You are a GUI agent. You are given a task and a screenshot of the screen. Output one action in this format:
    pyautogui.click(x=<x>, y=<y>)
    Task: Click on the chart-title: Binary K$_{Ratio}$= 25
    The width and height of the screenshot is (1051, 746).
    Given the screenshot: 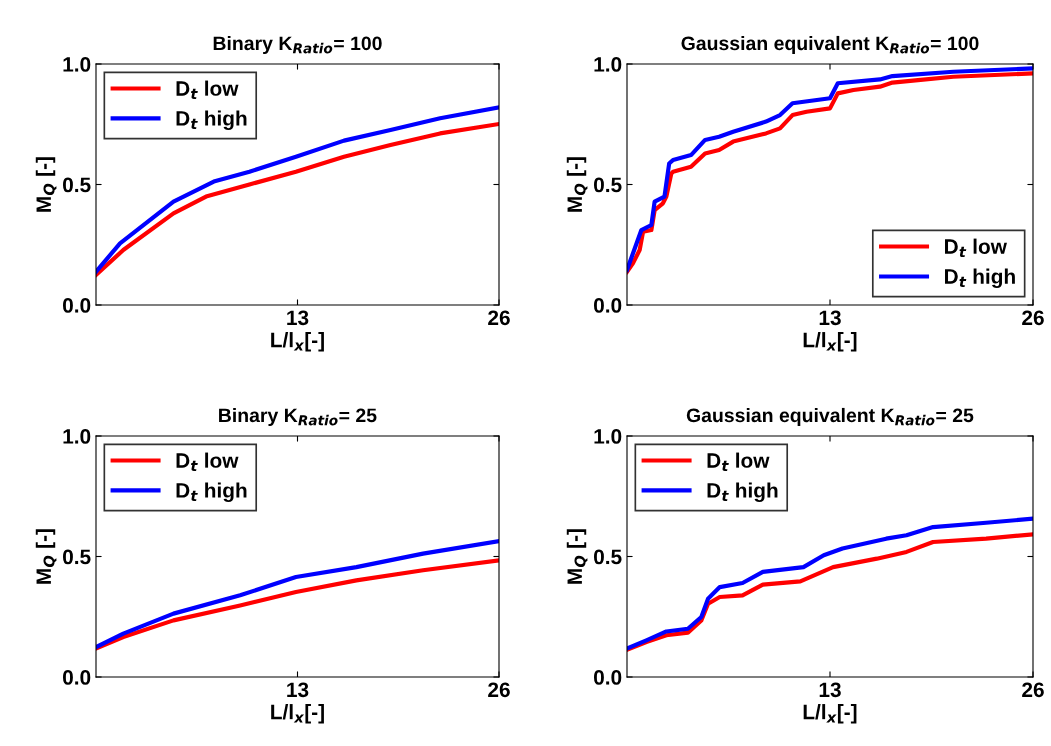 What is the action you would take?
    pyautogui.click(x=298, y=417)
    